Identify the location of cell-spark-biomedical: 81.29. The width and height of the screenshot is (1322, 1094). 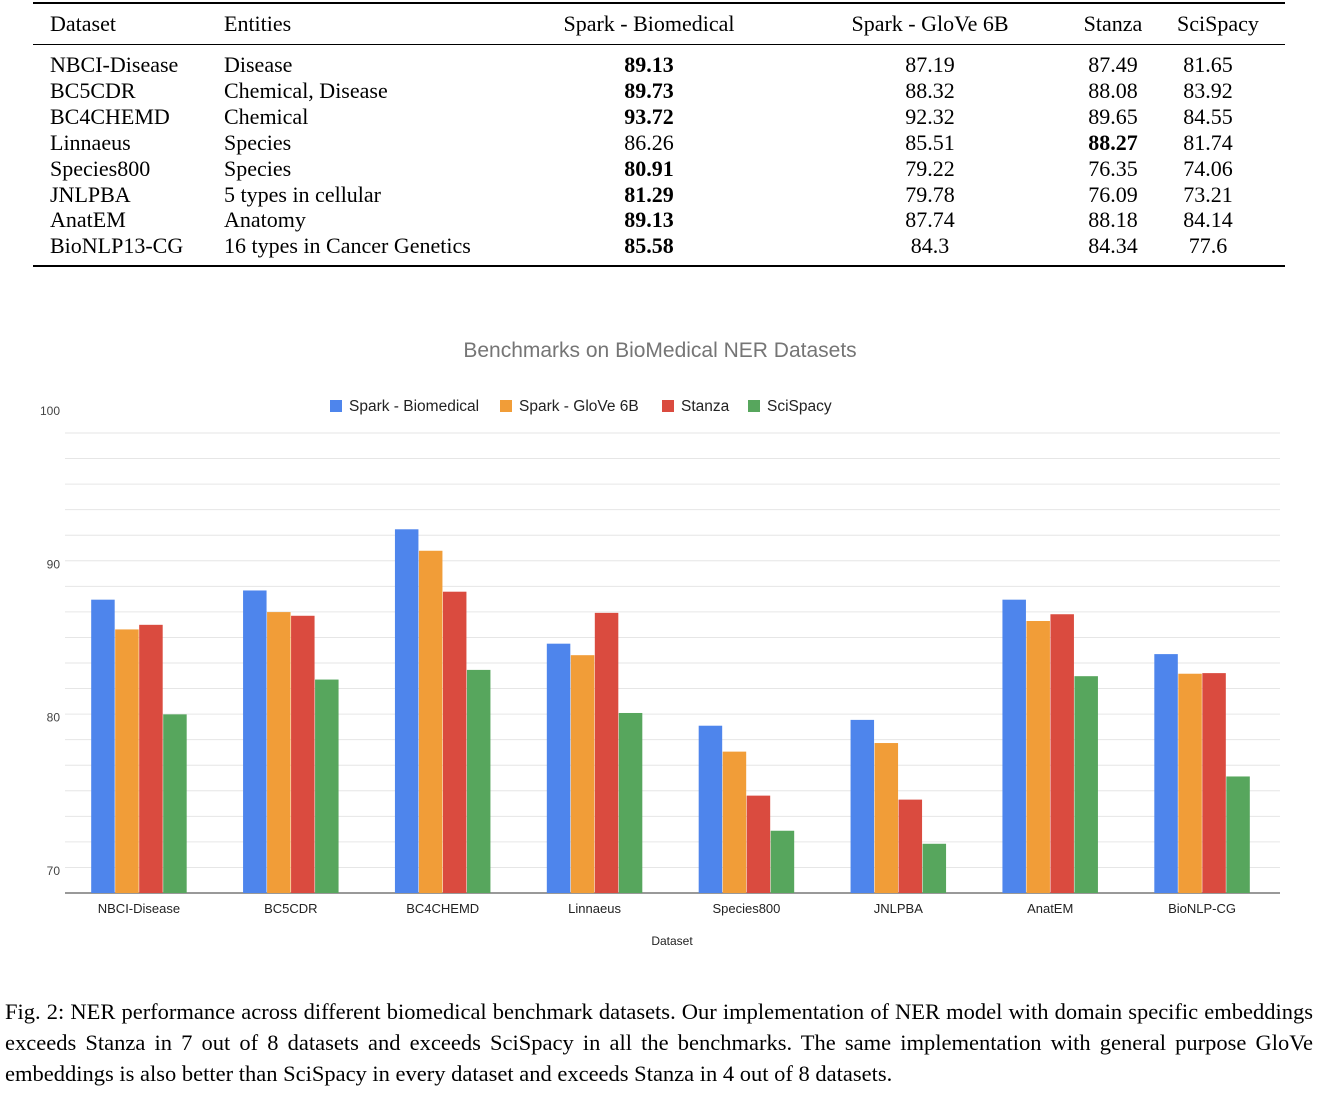
(649, 194).